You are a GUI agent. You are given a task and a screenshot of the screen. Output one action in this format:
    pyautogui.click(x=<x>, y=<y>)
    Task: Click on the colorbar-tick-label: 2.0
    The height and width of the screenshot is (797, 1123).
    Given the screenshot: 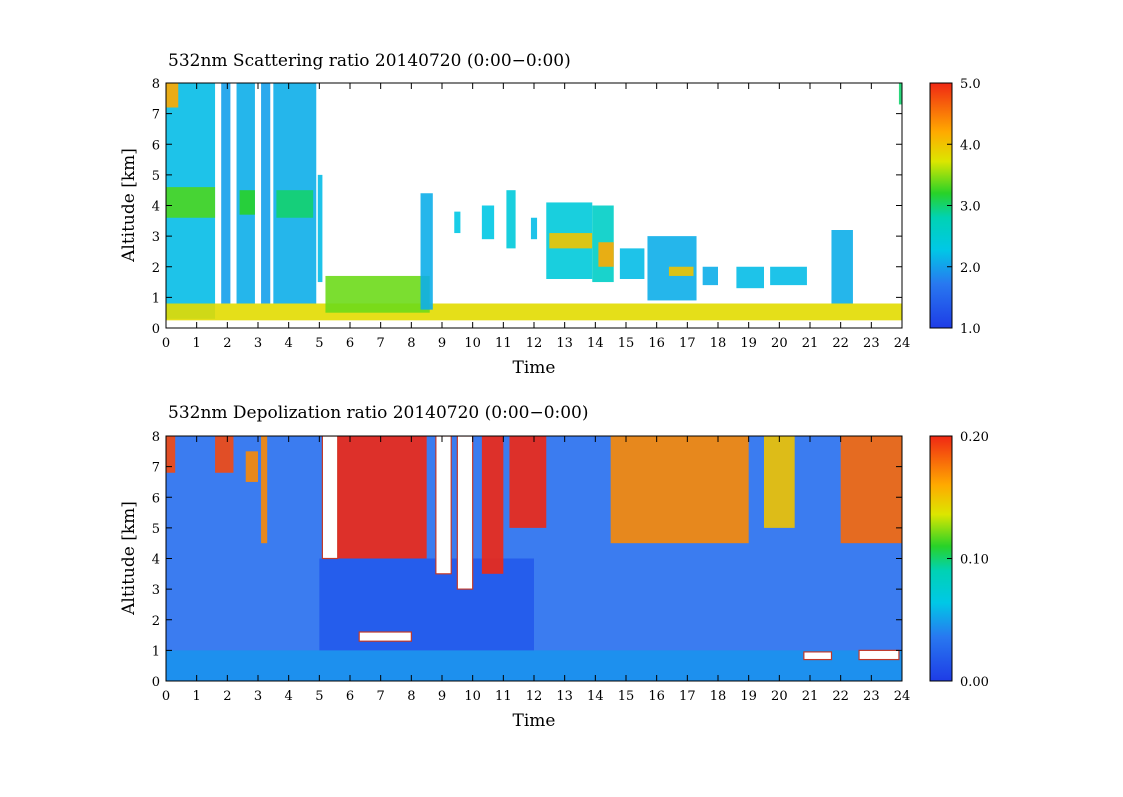 What is the action you would take?
    pyautogui.click(x=970, y=268)
    